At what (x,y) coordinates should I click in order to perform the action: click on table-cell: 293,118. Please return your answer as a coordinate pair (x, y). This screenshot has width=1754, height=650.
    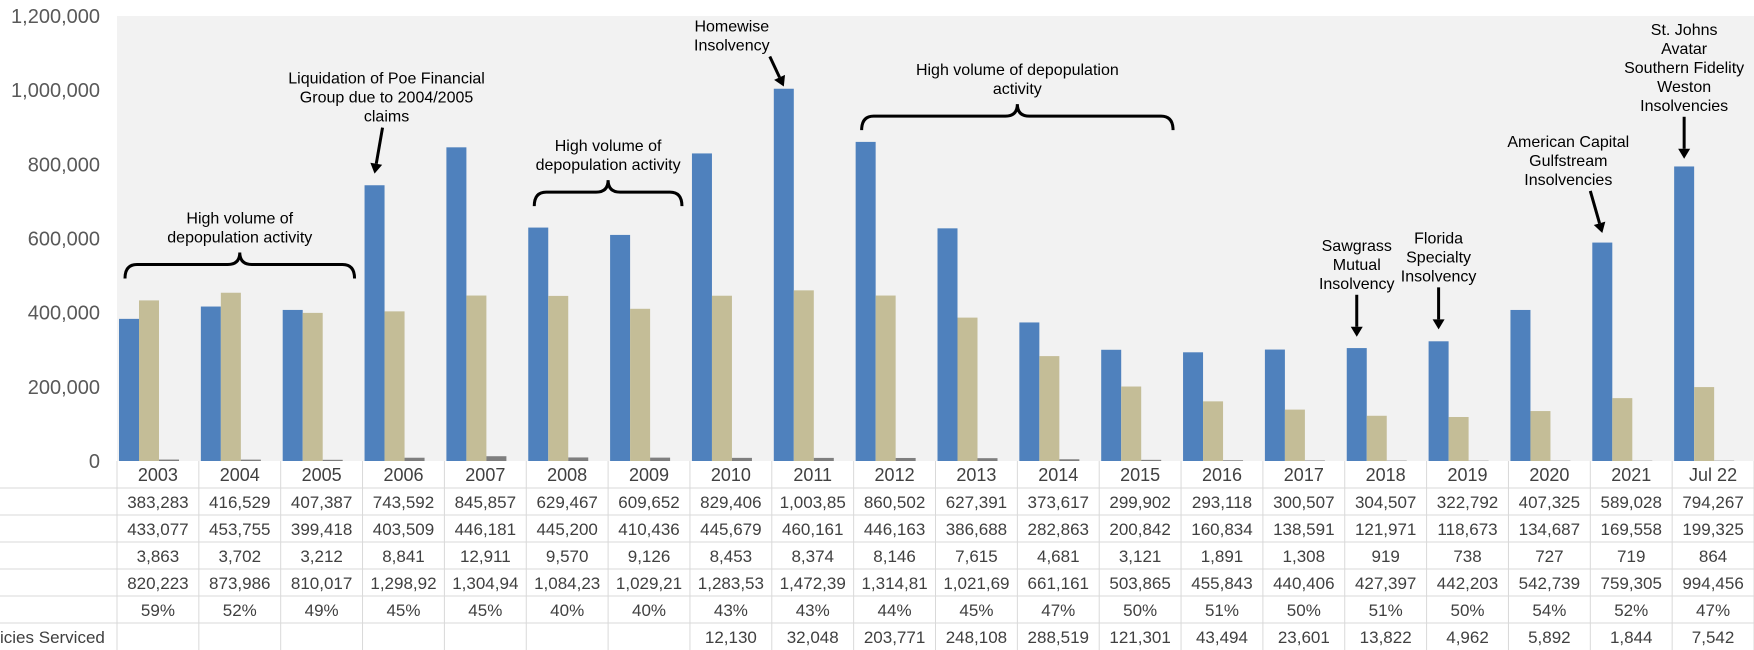
    Looking at the image, I should click on (1222, 502).